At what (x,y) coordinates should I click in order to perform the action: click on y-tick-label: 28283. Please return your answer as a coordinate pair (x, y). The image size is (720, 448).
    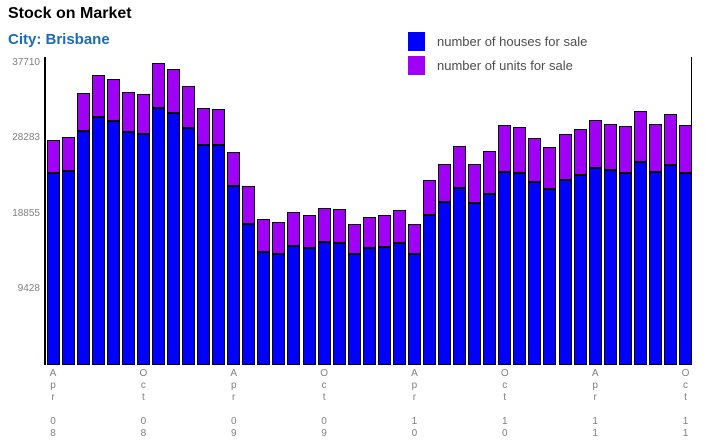
    Looking at the image, I should click on (26, 138).